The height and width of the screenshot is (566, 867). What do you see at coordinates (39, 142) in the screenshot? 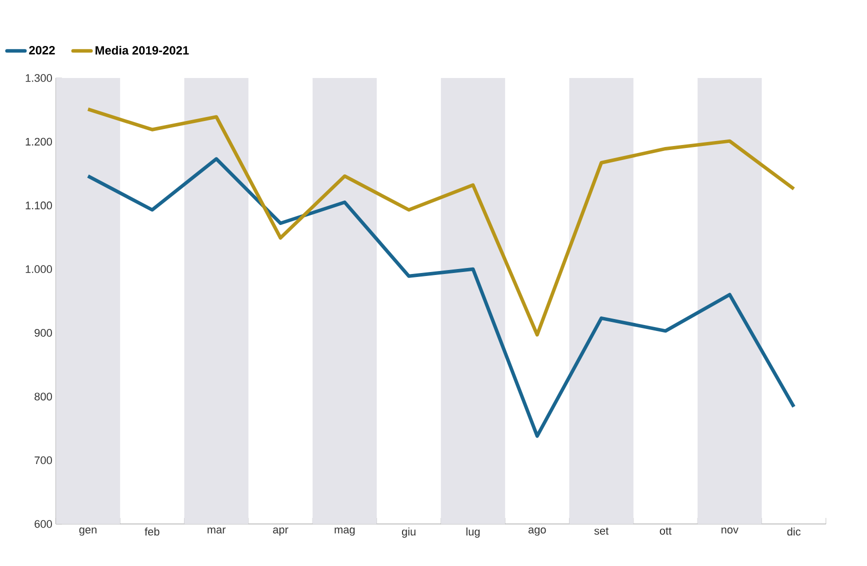
I see `y-tick-label: 1.200` at bounding box center [39, 142].